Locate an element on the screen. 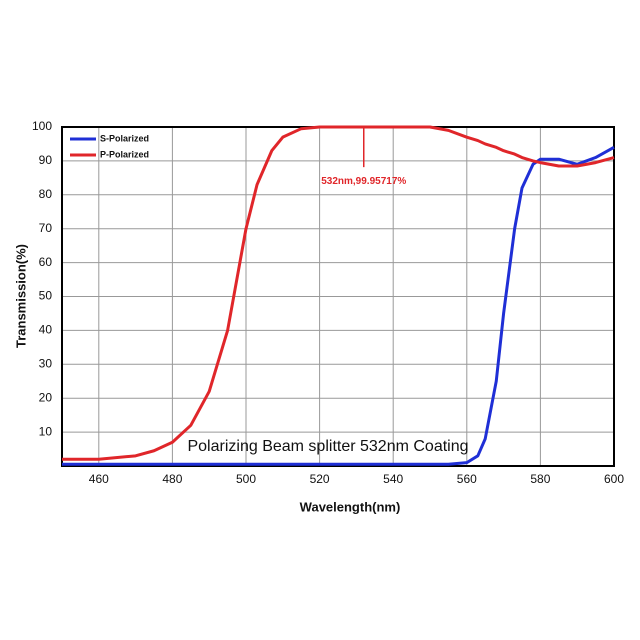 This screenshot has height=640, width=640. x-tick-label: 460 is located at coordinates (99, 479).